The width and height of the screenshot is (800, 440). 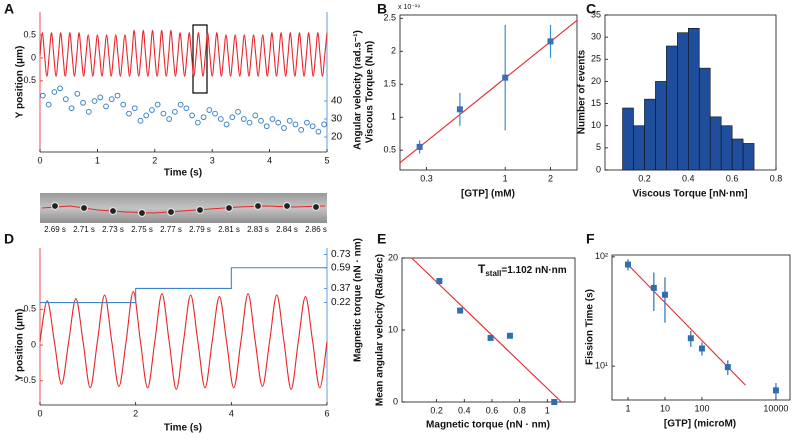 I want to click on frame-label: 2.69 s, so click(x=55, y=229).